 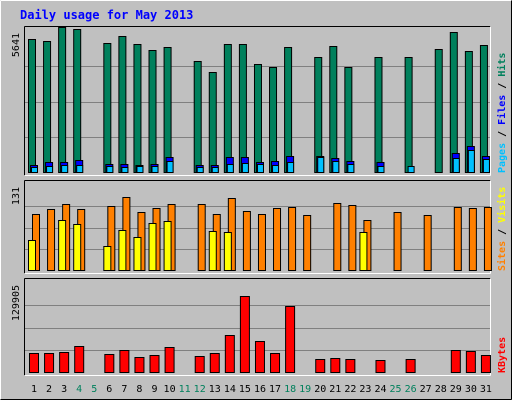 What do you see at coordinates (260, 389) in the screenshot?
I see `x-tick-label-day-16: 16` at bounding box center [260, 389].